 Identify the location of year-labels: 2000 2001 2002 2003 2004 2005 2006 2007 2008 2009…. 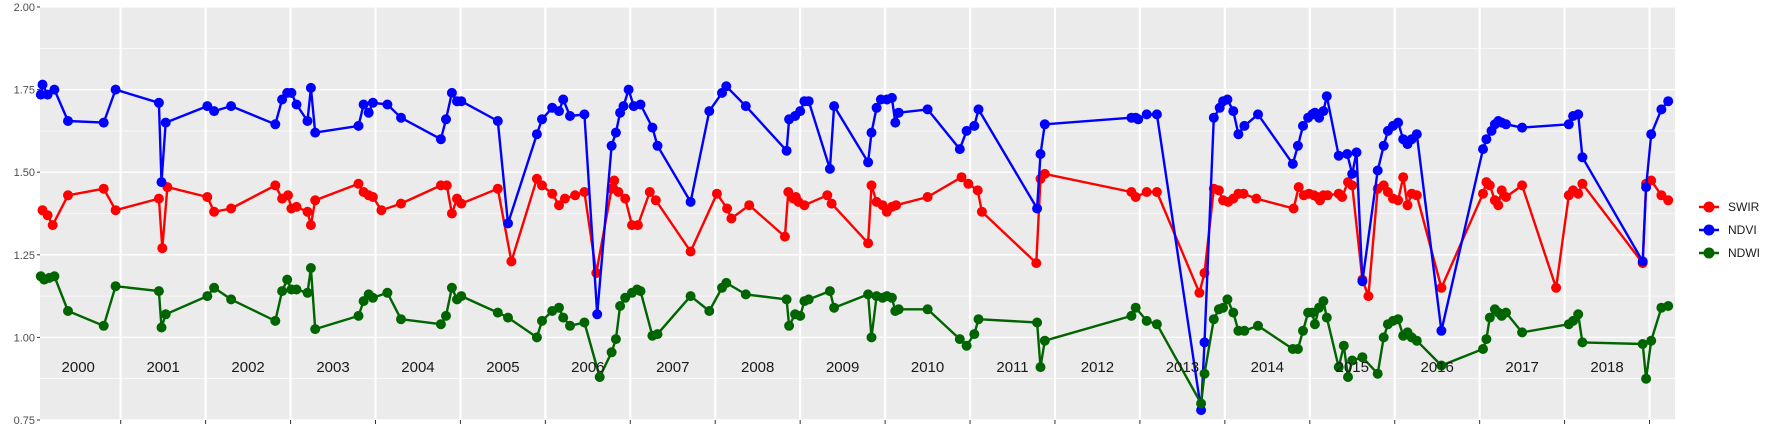
(843, 367).